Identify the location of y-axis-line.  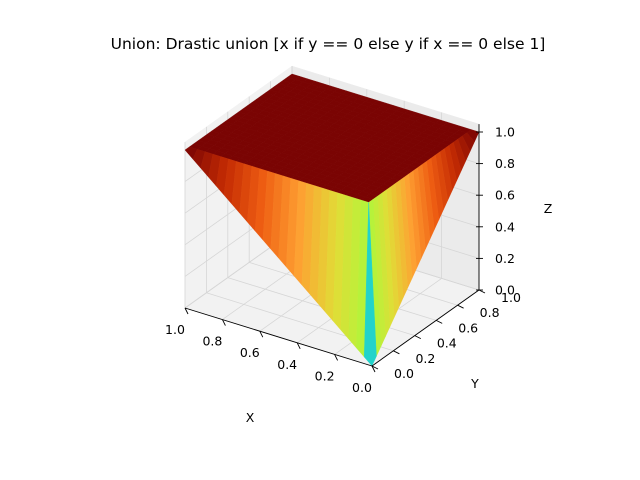
(425, 328).